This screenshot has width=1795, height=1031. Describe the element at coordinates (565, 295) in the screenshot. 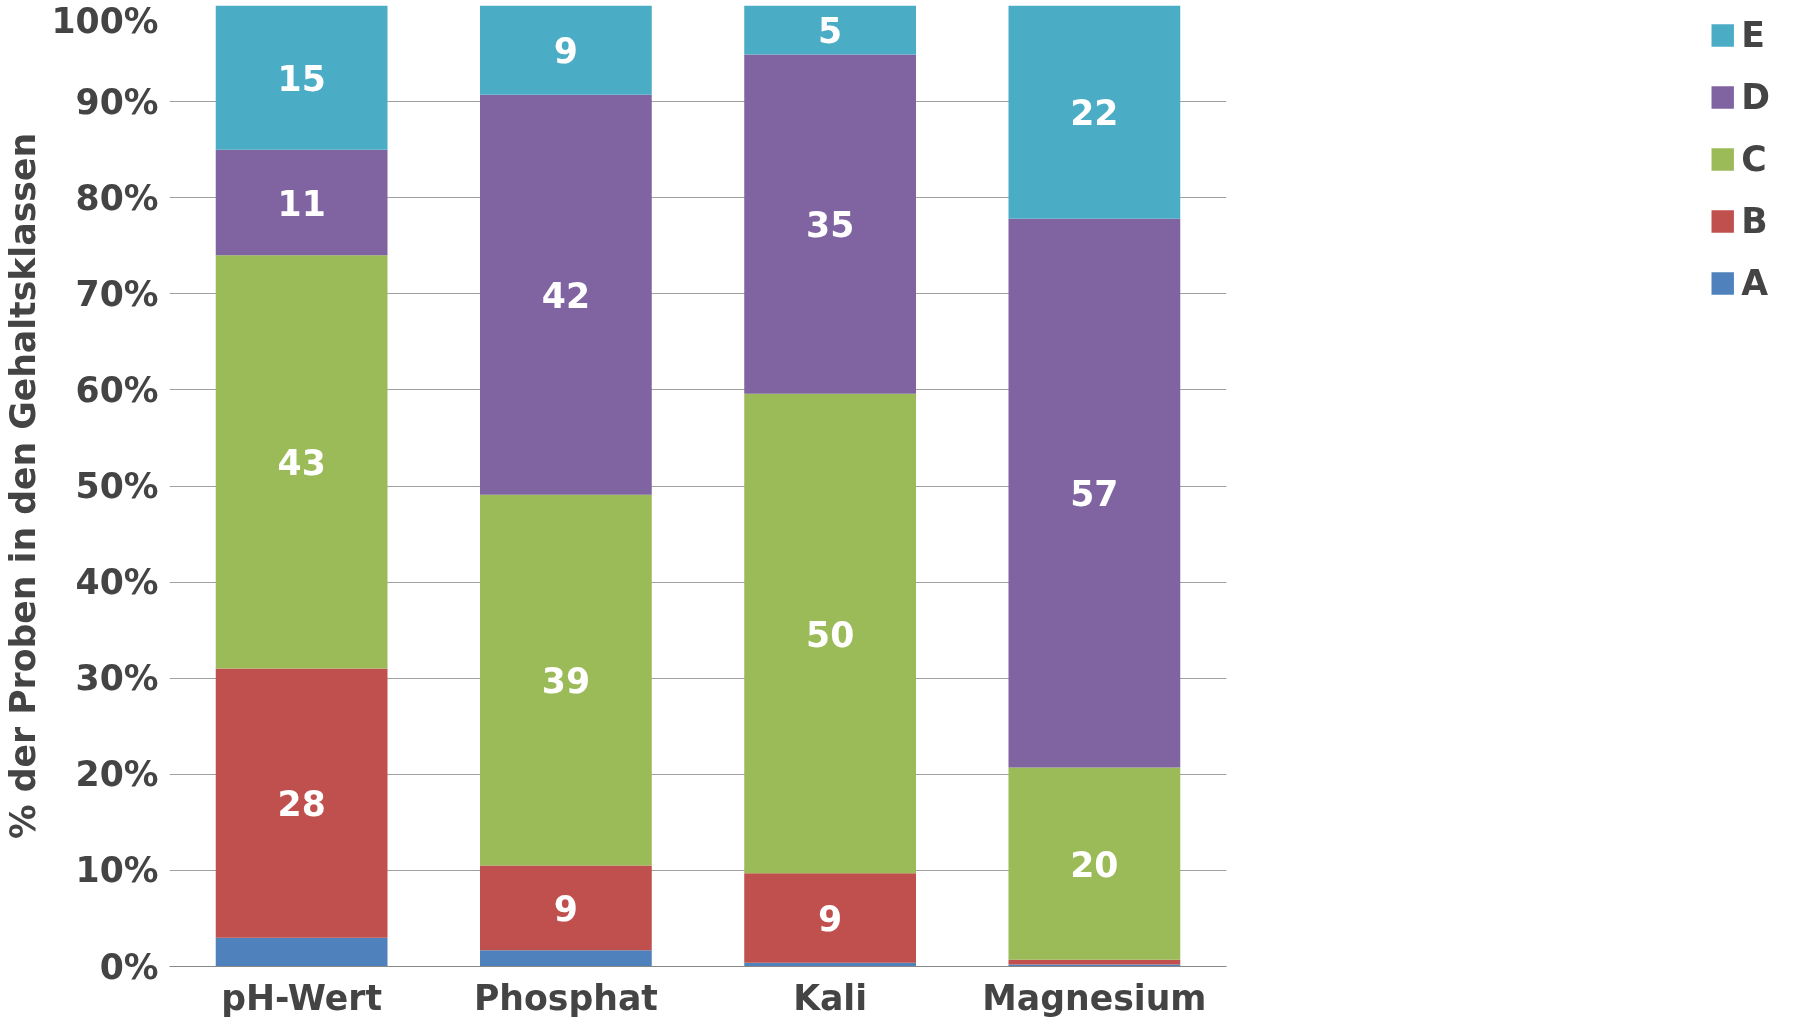

I see `data-label: 42` at that location.